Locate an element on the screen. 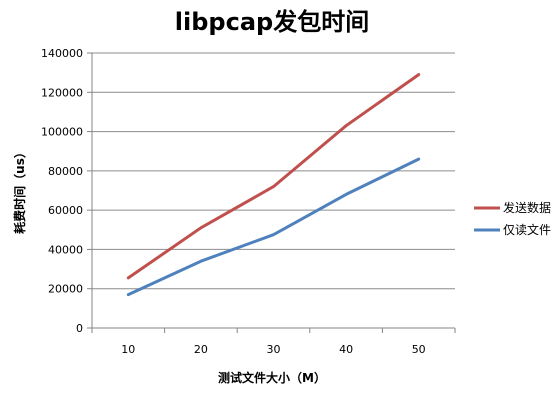  y-tick-label: 140000 is located at coordinates (62, 53).